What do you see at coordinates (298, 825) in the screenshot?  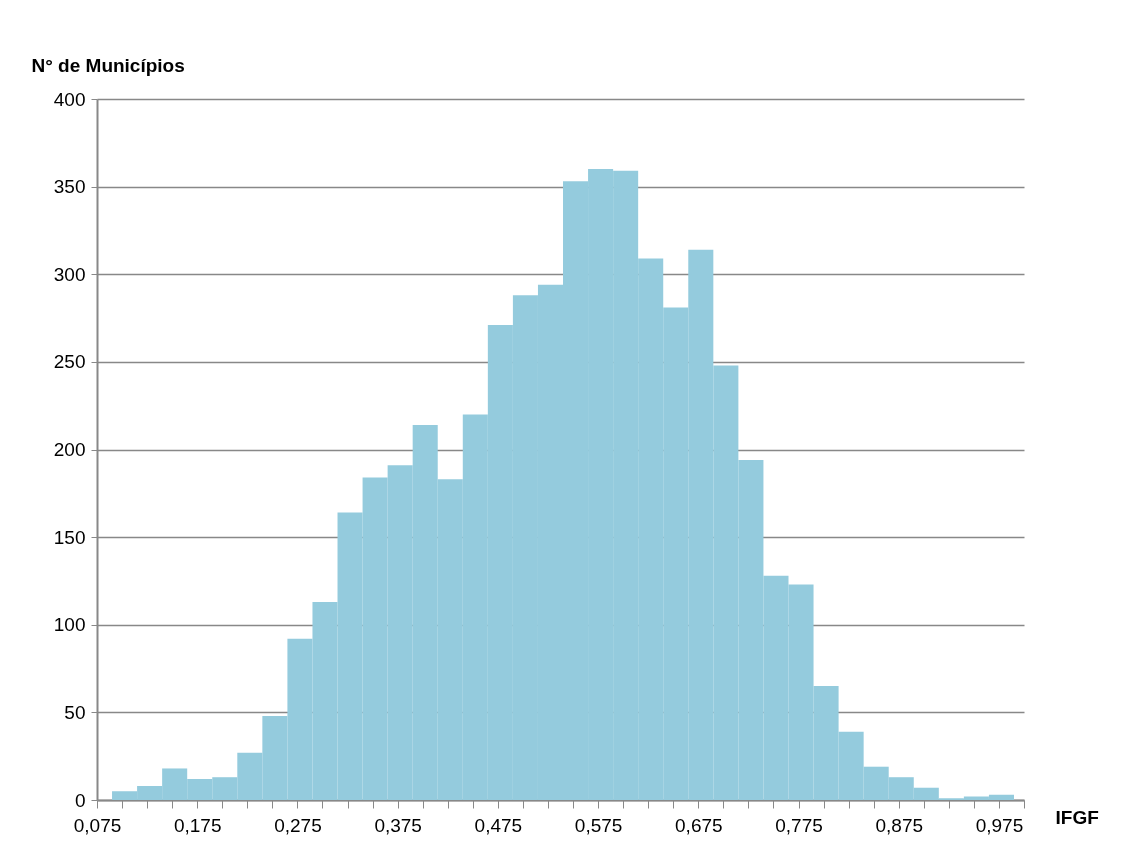 I see `x-tick-label: 0,275` at bounding box center [298, 825].